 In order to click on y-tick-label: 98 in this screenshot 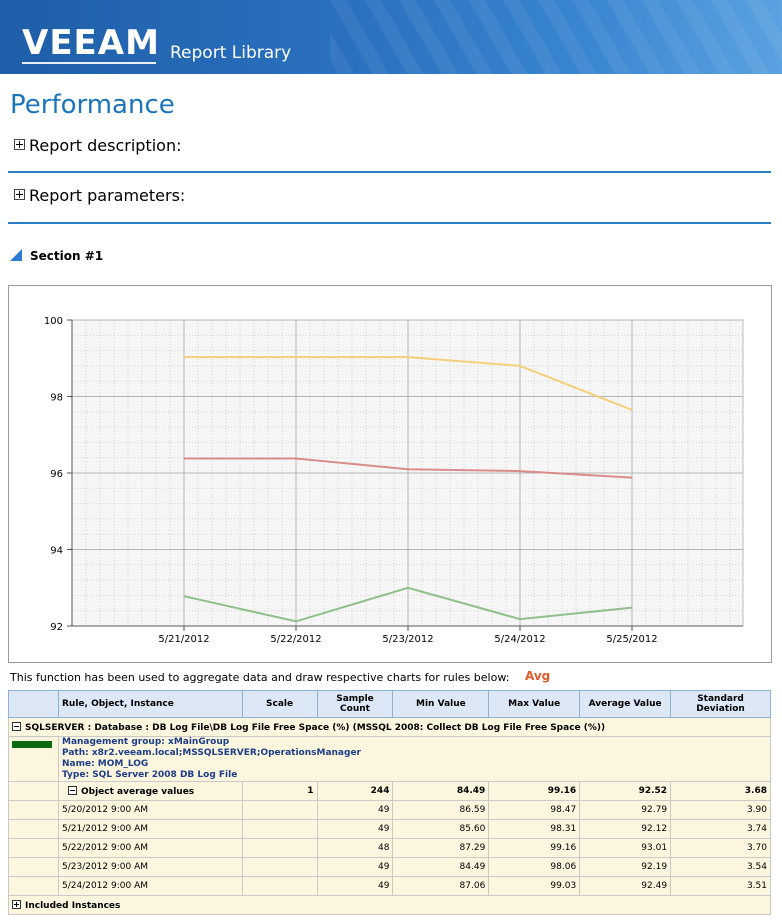, I will do `click(56, 398)`.